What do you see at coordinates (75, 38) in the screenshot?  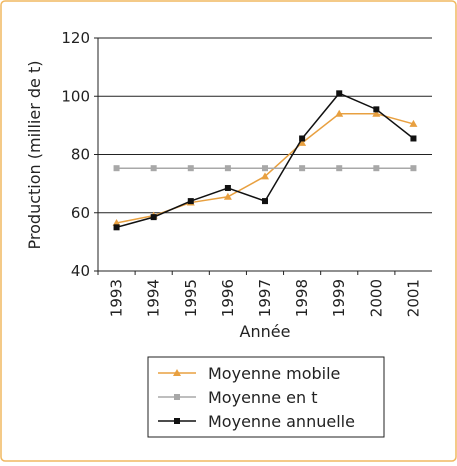 I see `y-tick-label: 120` at bounding box center [75, 38].